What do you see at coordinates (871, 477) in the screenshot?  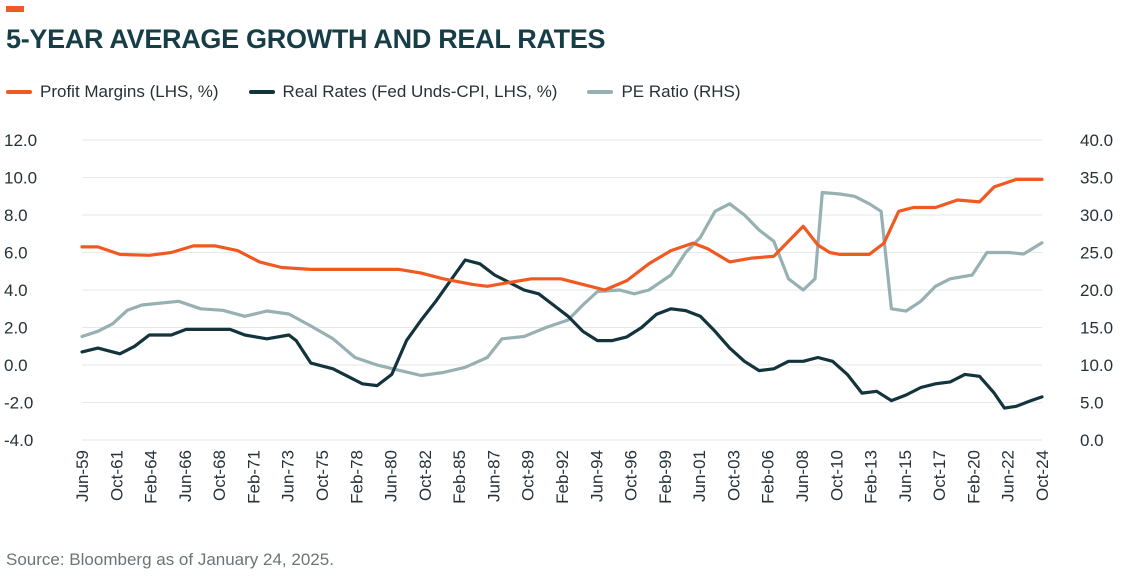 I see `x-axis-tick-label: Feb-13` at bounding box center [871, 477].